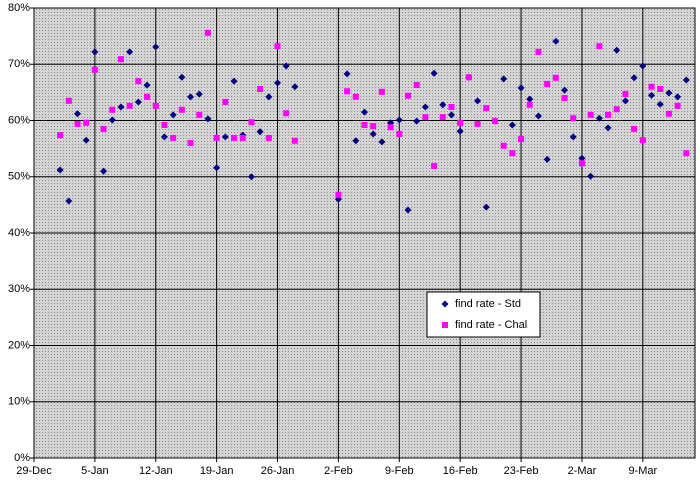 The height and width of the screenshot is (483, 700). Describe the element at coordinates (19, 402) in the screenshot. I see `y-tick-label: 10%` at that location.